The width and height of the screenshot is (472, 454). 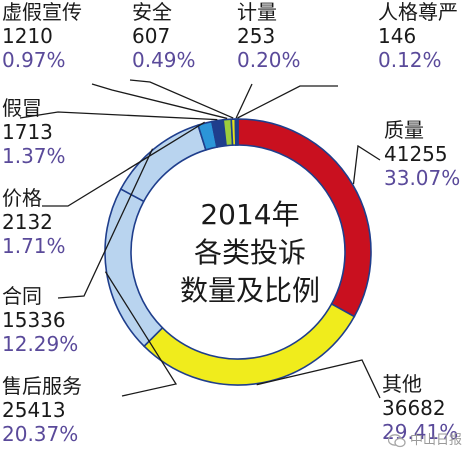 What do you see at coordinates (34, 410) in the screenshot?
I see `slice-value: 25413` at bounding box center [34, 410].